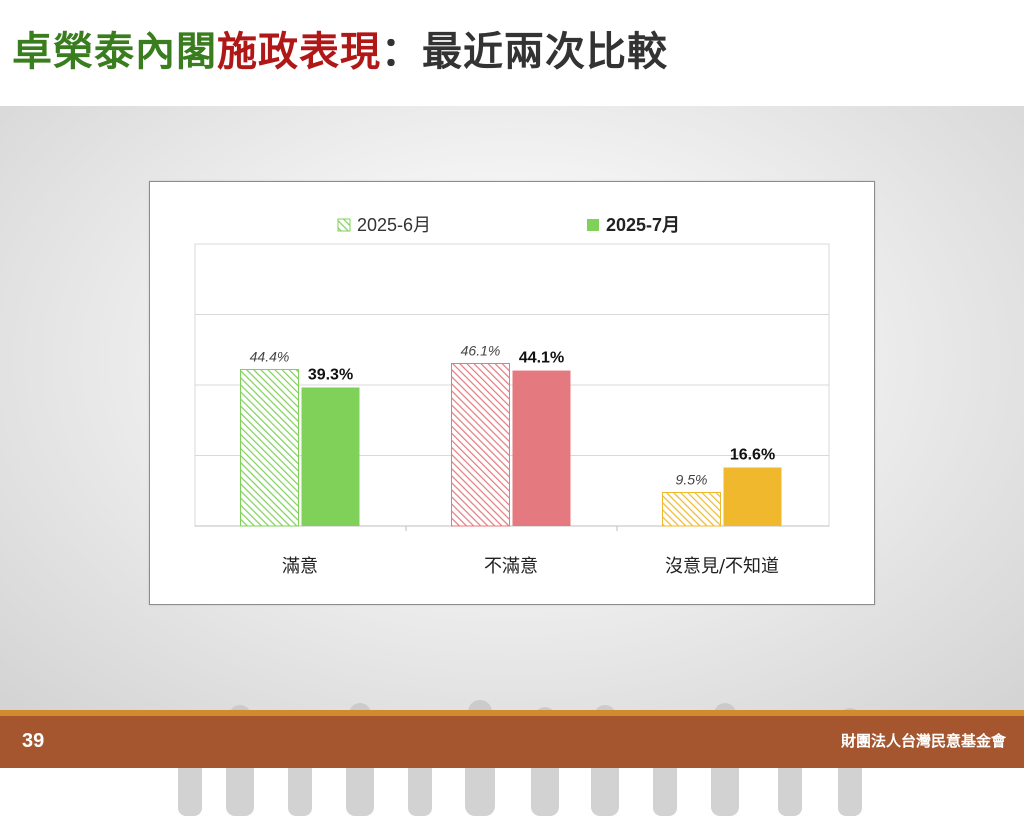  I want to click on bars, so click(511, 444).